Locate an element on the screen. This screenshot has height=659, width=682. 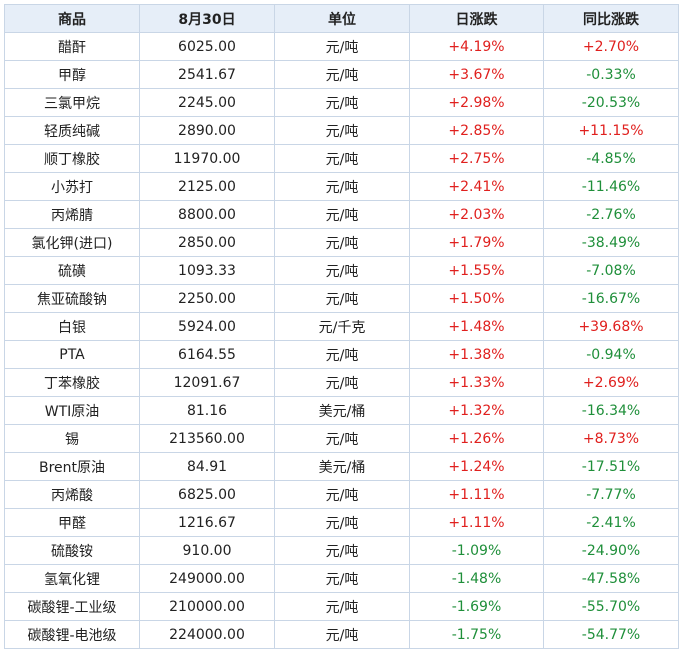
table-row: 氯化钾(进口) 2850.00 元/吨 +1.79% -38.49% is located at coordinates (341, 242).